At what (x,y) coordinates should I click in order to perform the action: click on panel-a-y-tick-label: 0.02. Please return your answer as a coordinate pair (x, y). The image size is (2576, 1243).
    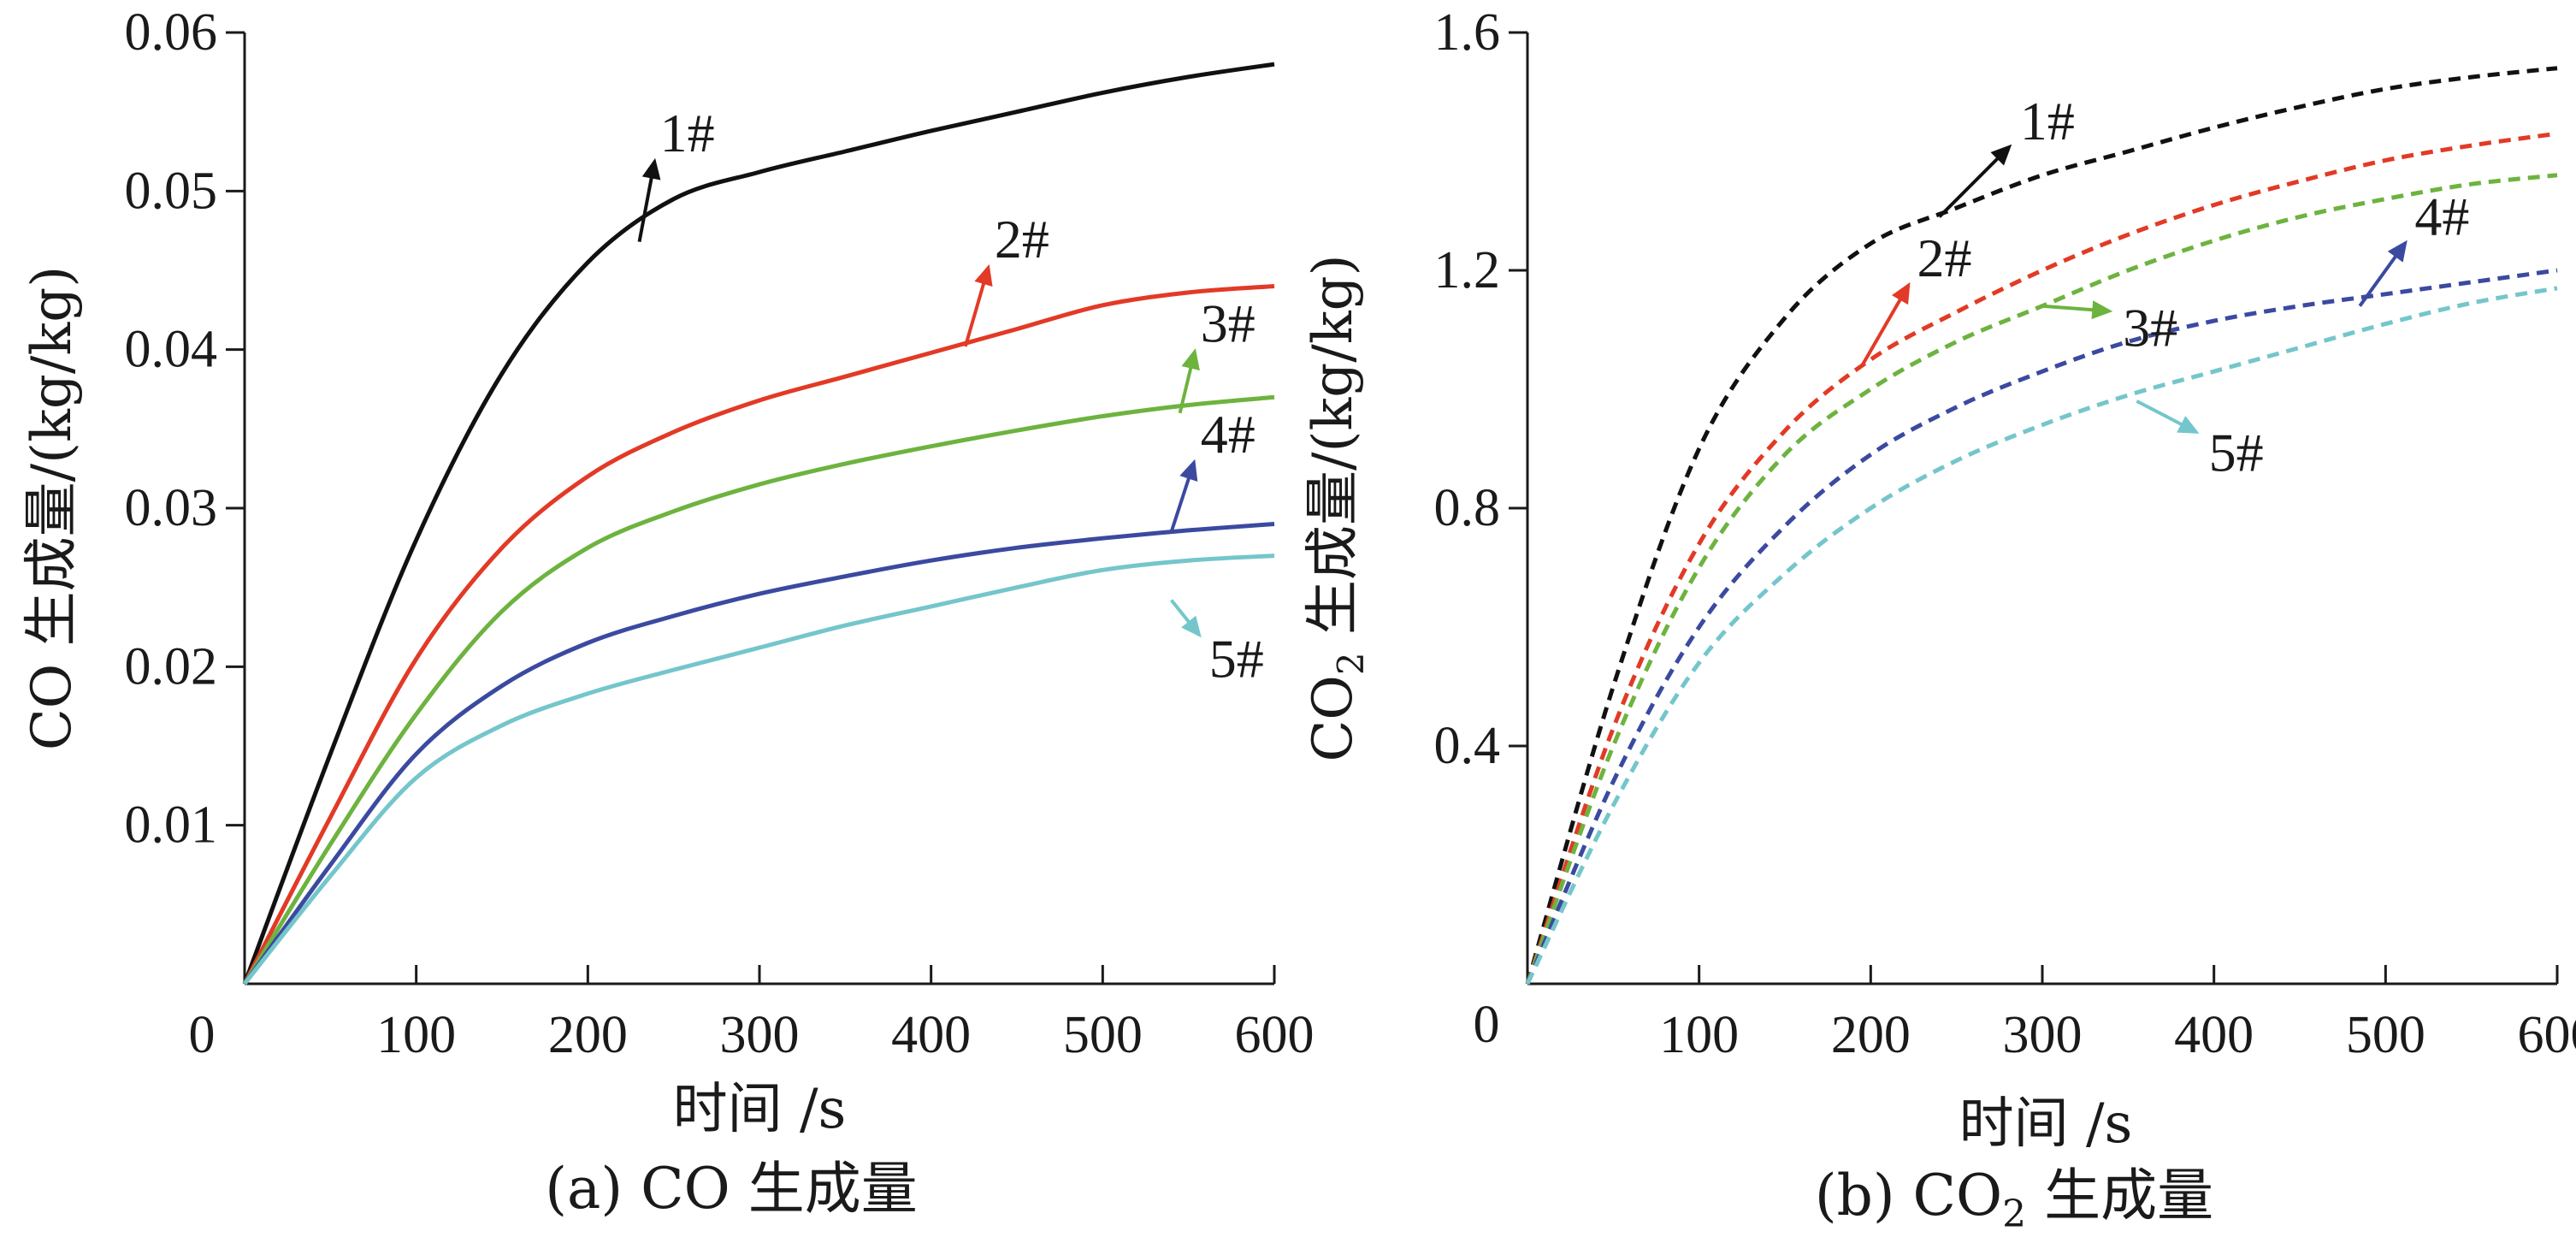
    Looking at the image, I should click on (171, 666).